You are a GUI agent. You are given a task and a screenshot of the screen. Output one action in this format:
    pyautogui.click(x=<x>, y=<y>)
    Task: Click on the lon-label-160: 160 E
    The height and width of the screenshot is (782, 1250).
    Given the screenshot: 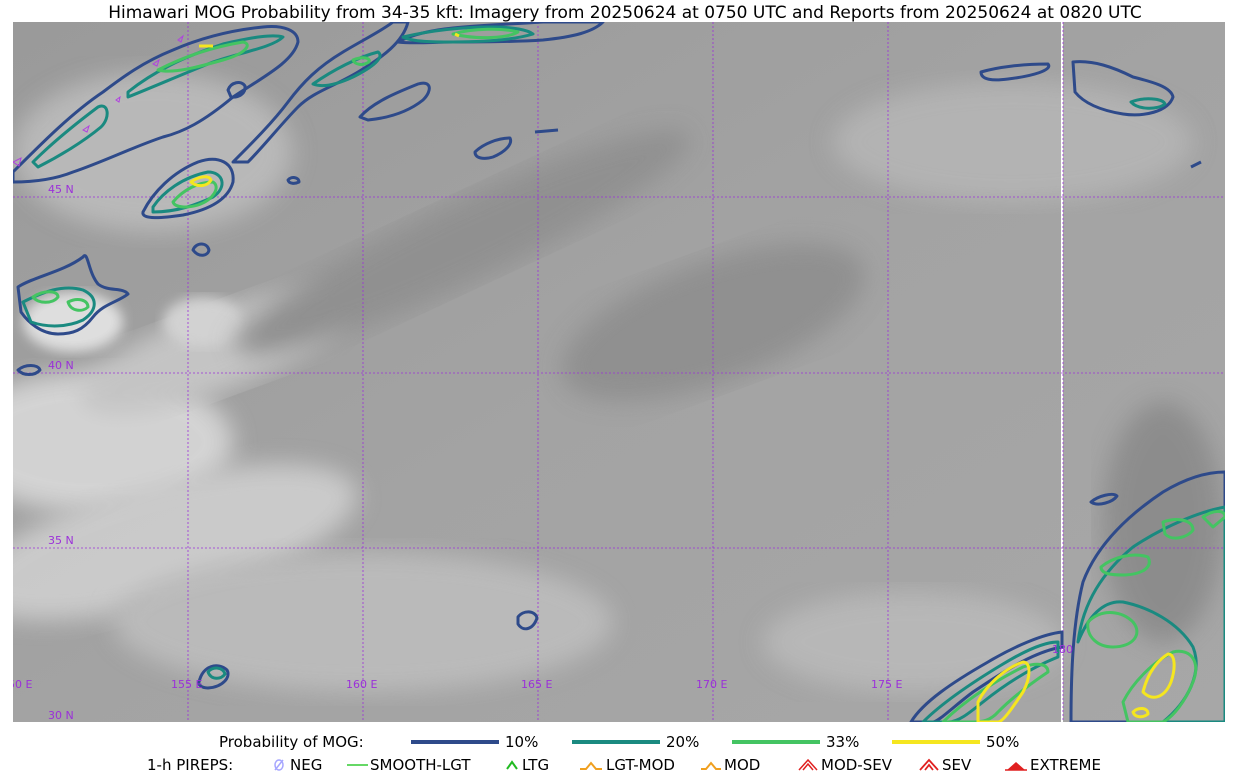 What is the action you would take?
    pyautogui.click(x=361, y=684)
    